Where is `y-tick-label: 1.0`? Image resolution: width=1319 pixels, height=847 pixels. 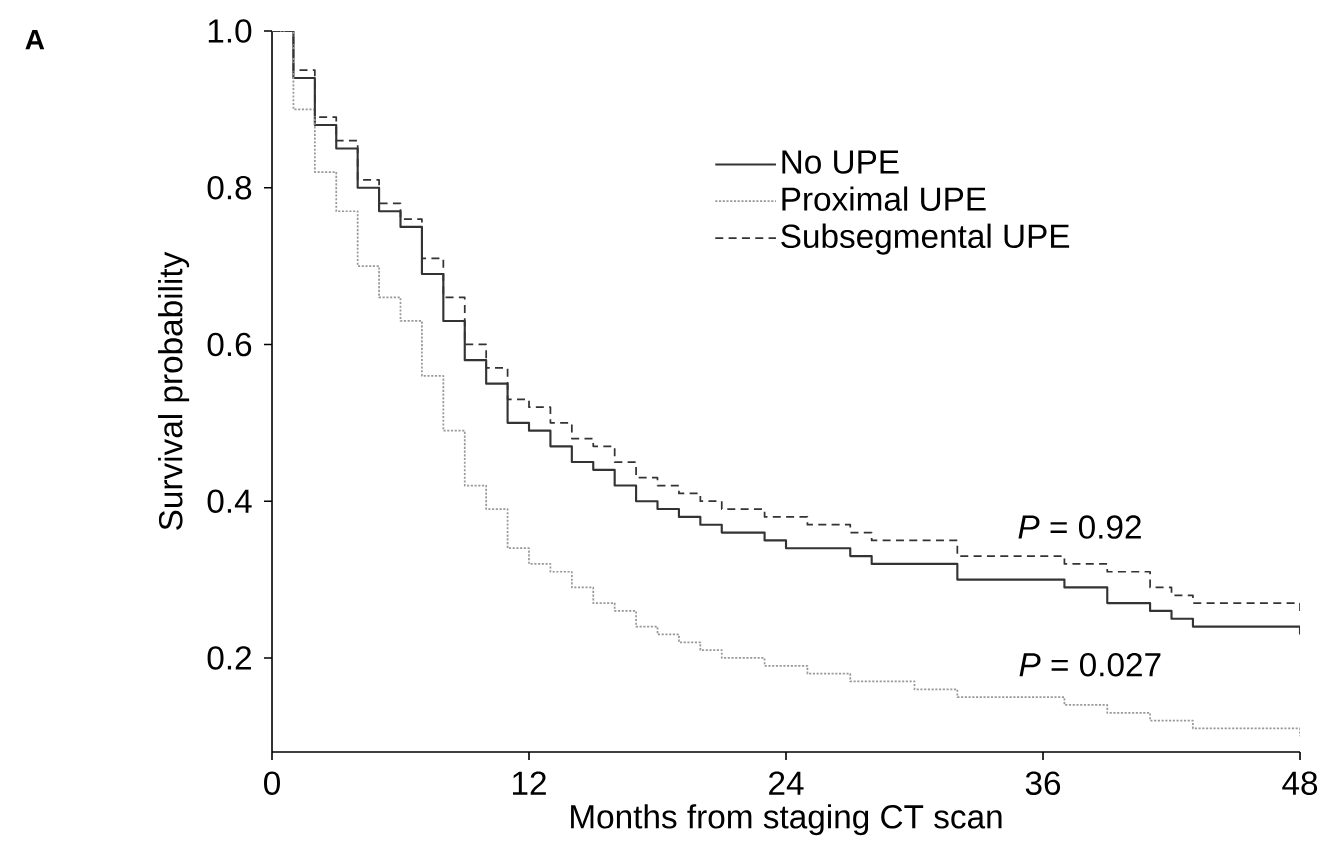
y-tick-label: 1.0 is located at coordinates (230, 31).